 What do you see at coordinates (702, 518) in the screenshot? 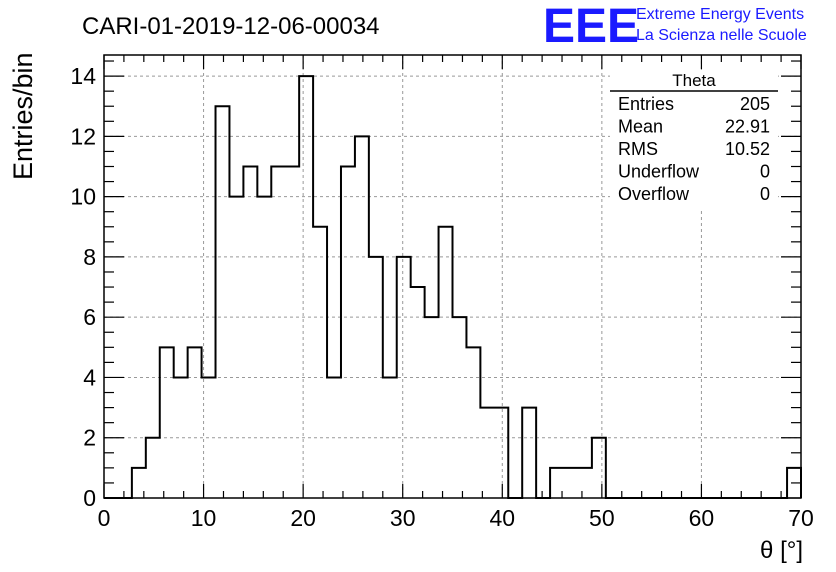
I see `x-tick-label: 60` at bounding box center [702, 518].